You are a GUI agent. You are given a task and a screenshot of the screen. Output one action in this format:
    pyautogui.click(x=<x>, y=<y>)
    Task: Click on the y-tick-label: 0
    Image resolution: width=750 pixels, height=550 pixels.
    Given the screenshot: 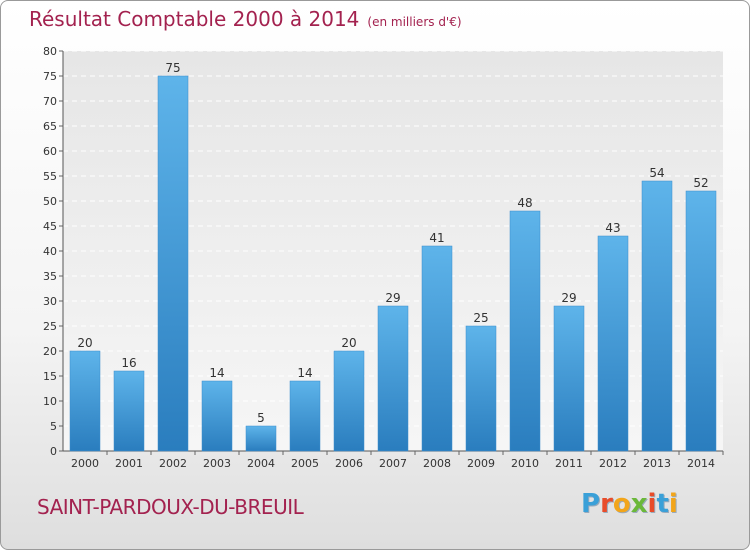 What is the action you would take?
    pyautogui.click(x=53, y=451)
    